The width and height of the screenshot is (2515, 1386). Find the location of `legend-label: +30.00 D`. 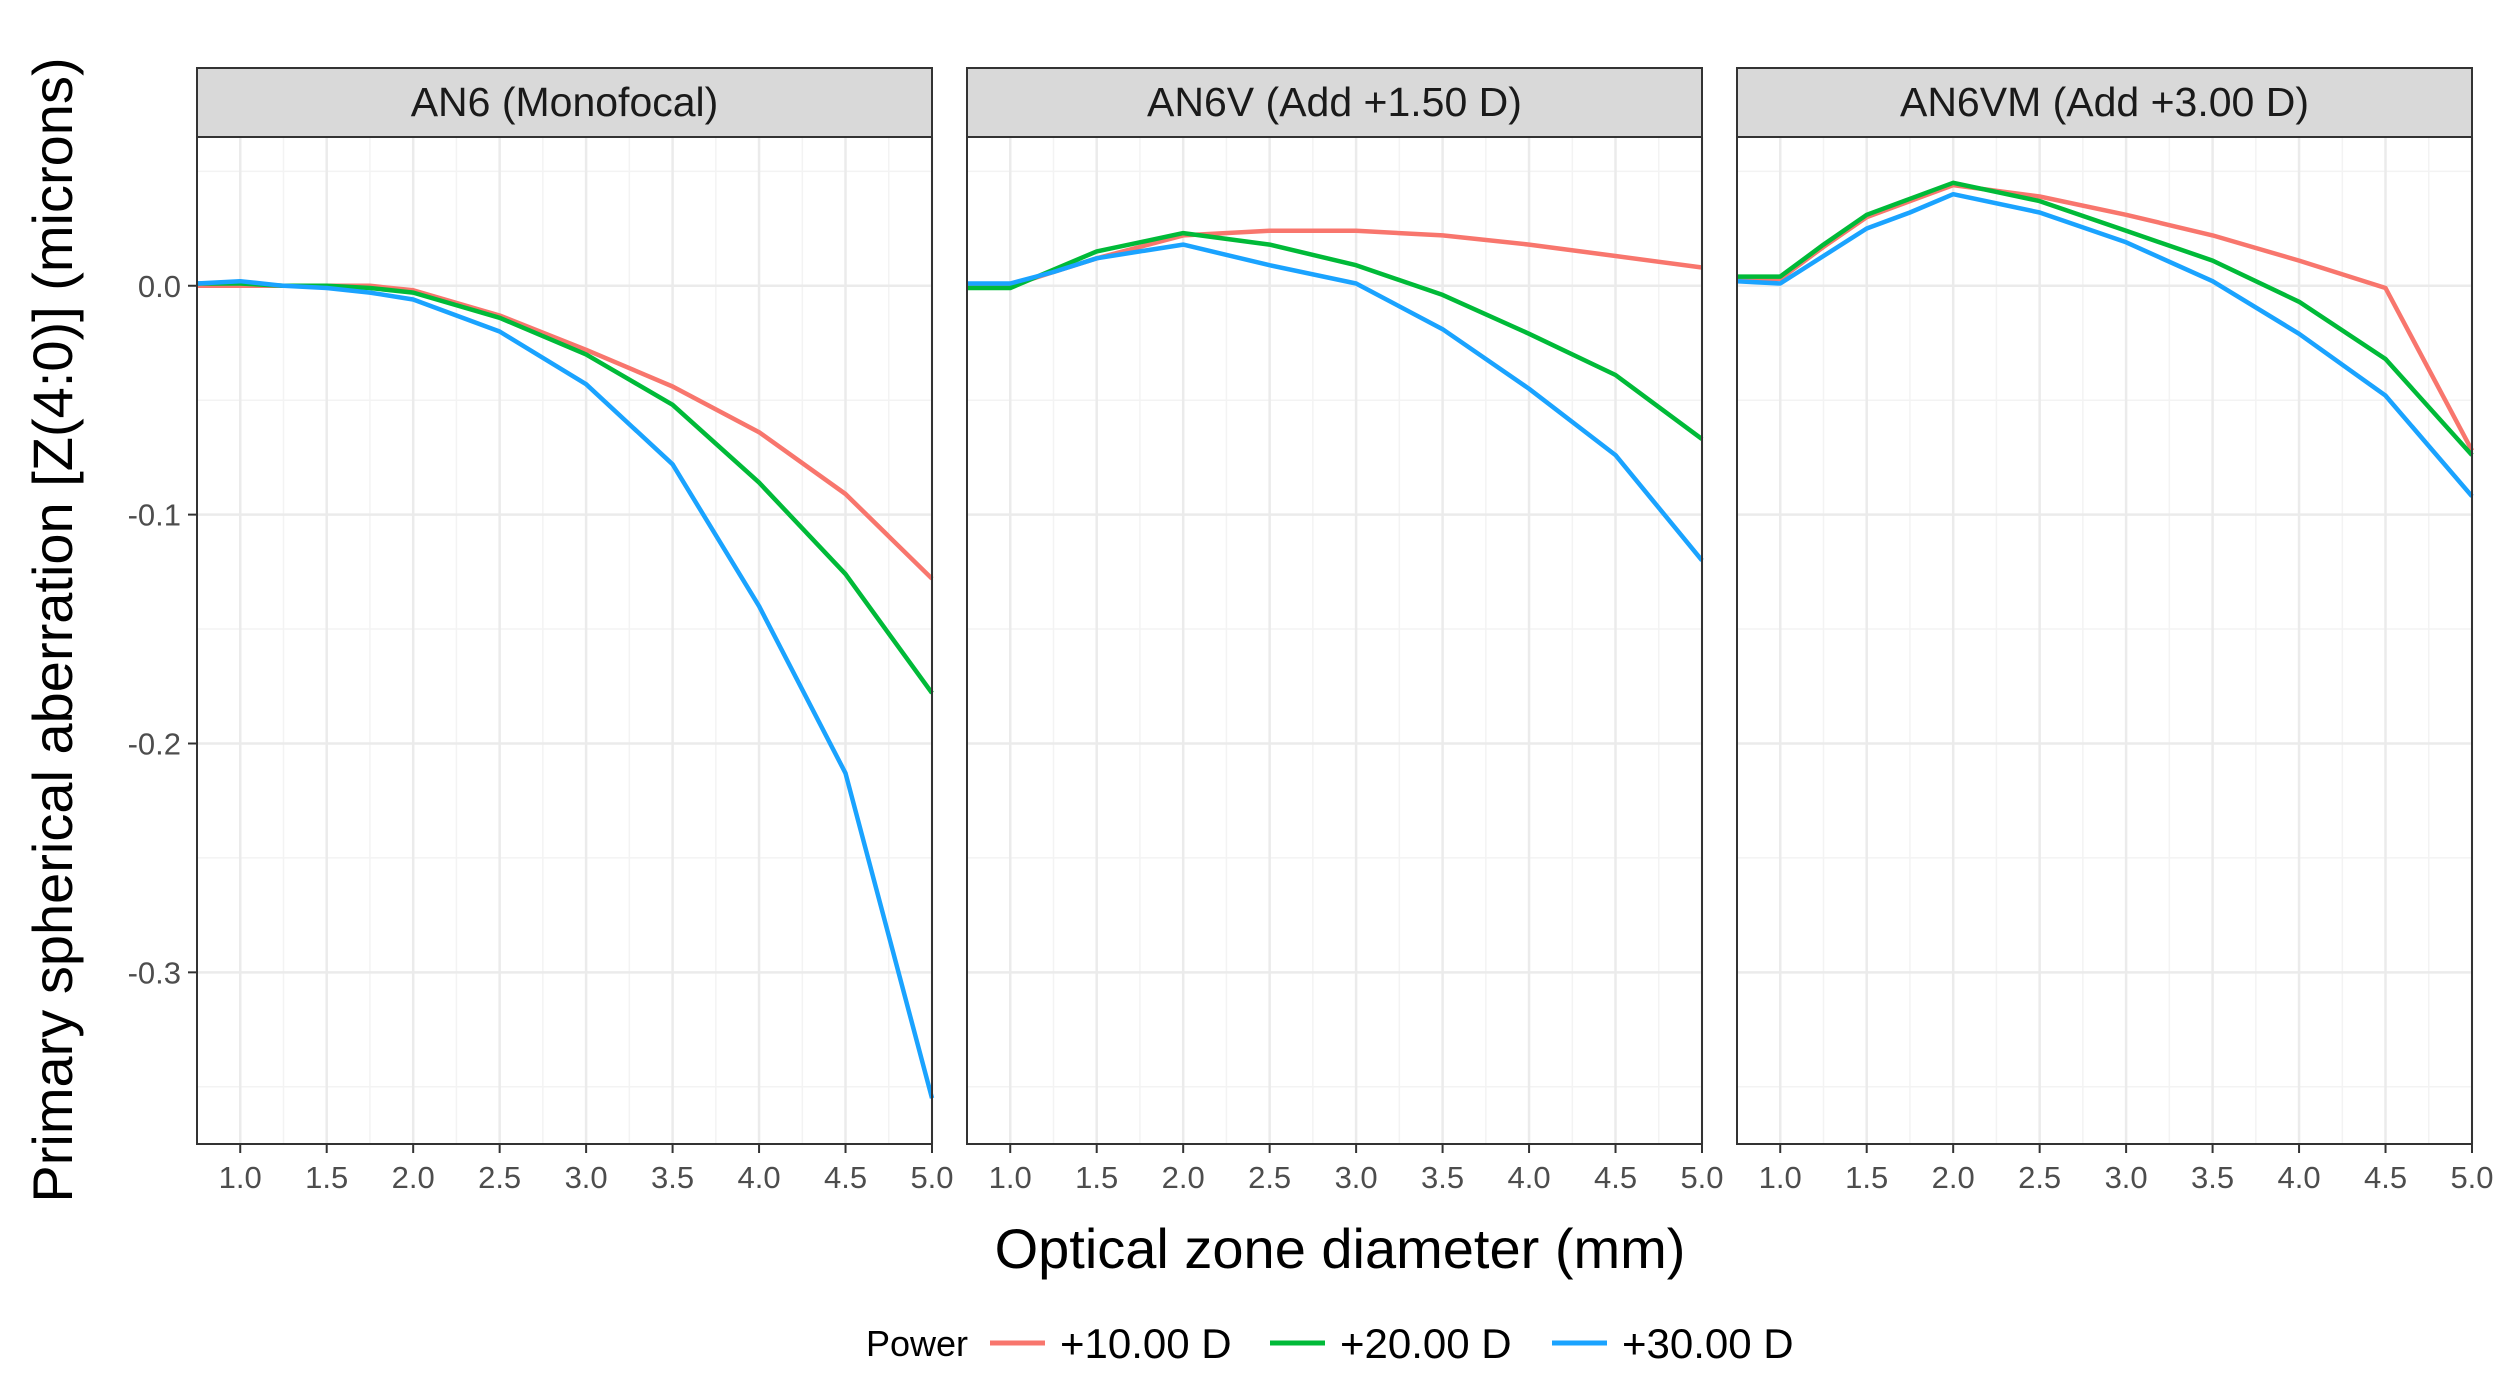

legend-label: +30.00 D is located at coordinates (1708, 1343).